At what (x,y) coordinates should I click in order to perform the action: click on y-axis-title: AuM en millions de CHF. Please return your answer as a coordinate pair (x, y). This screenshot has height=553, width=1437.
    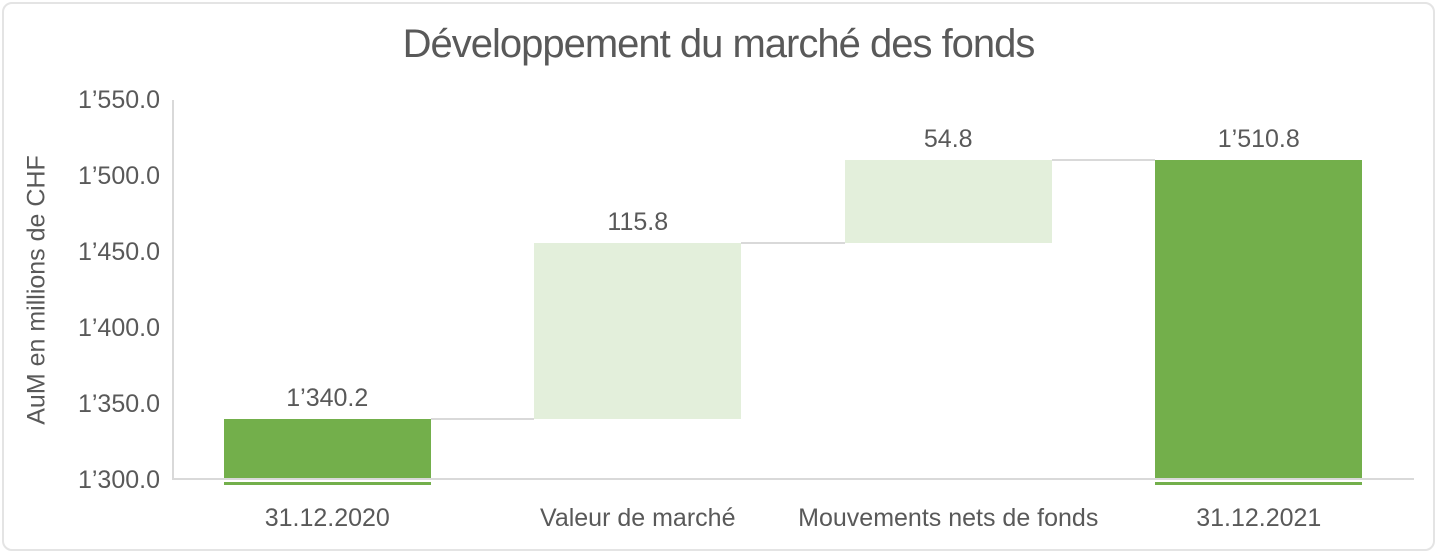
    Looking at the image, I should click on (36, 290).